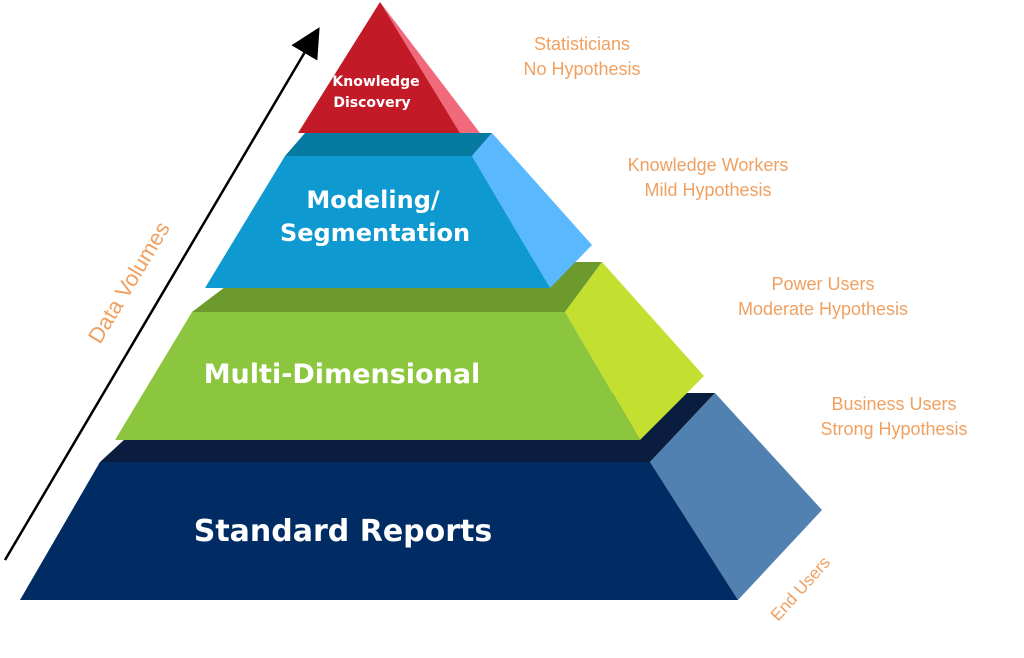 The height and width of the screenshot is (658, 1024). I want to click on modeling-top-face, so click(388, 144).